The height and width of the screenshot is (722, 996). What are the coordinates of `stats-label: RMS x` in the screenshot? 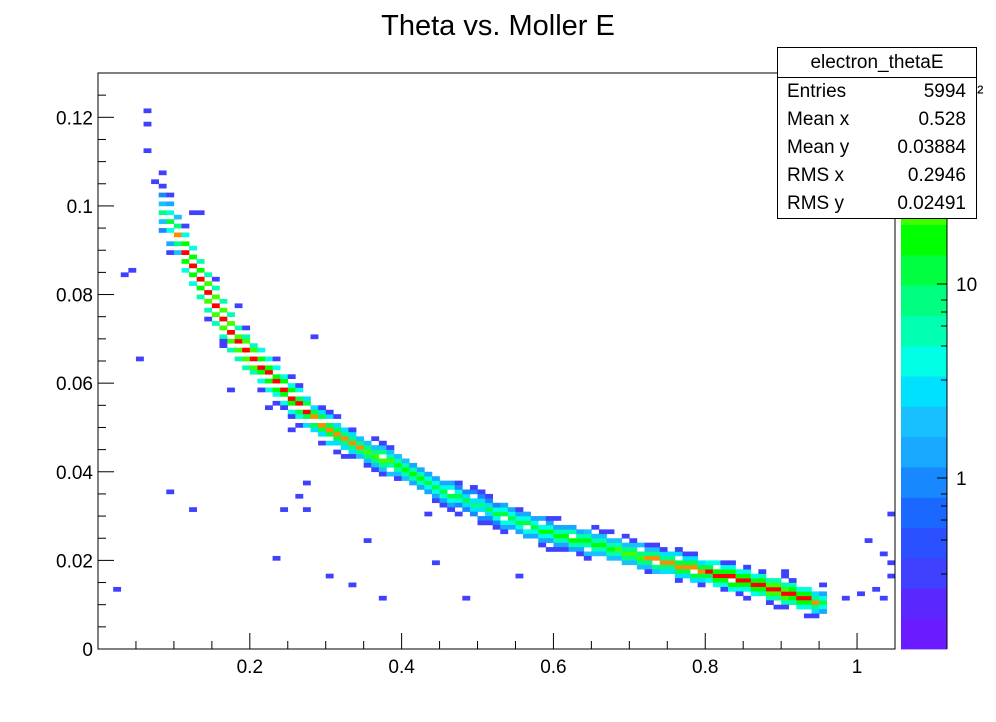 It's located at (815, 175).